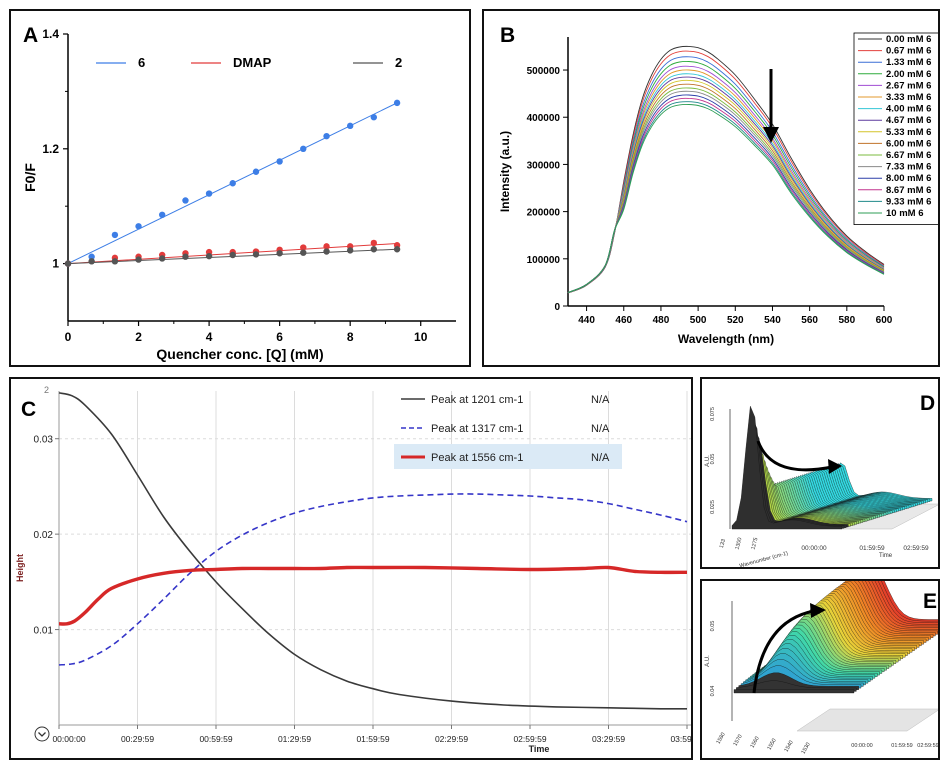  I want to click on arrow-head-e, so click(818, 610).